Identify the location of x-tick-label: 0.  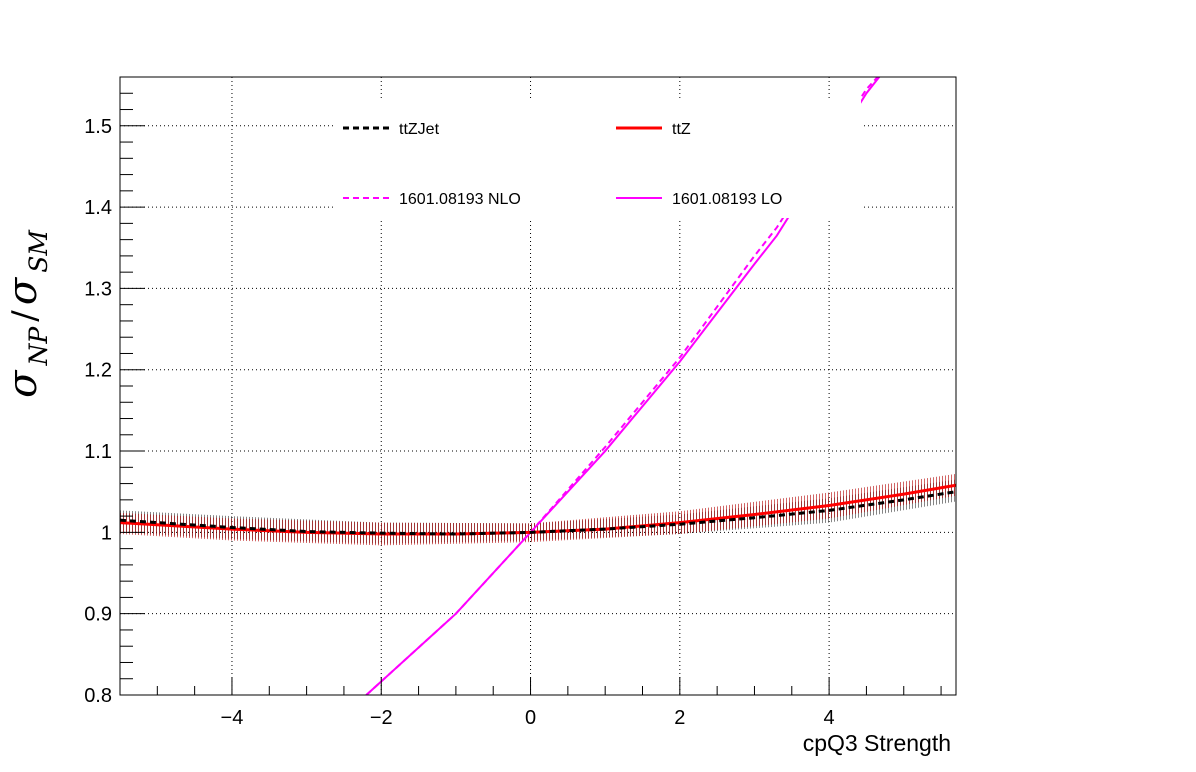
(530, 718).